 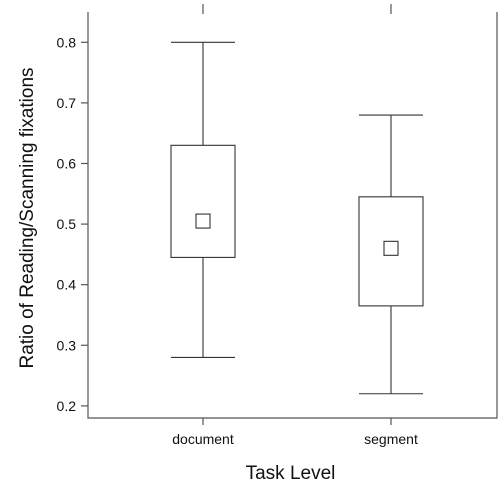 I want to click on y-axis-ticks: 0.2 0.3 0.4 0.5 0.6 0.7 0.8, so click(x=72, y=224).